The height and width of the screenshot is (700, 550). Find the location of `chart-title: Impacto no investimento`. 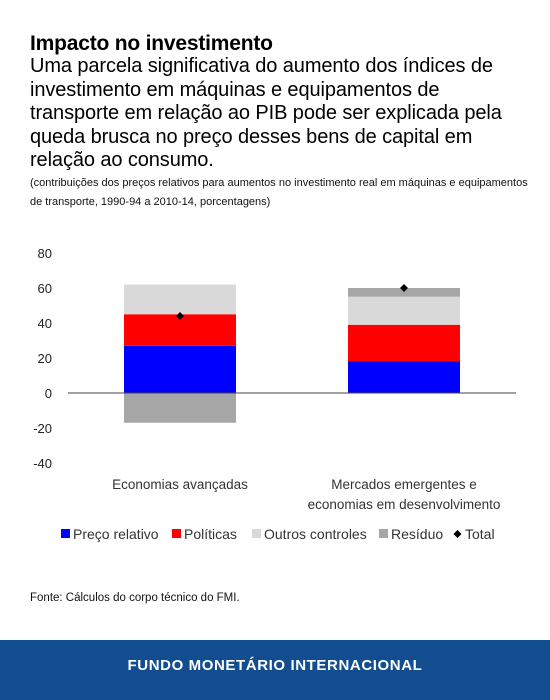

chart-title: Impacto no investimento is located at coordinates (151, 43).